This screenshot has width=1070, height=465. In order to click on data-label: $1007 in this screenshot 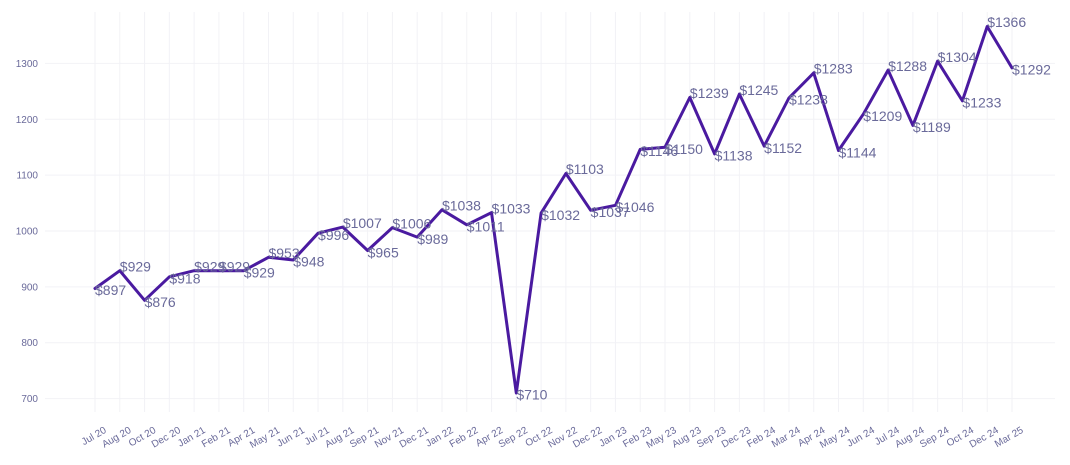, I will do `click(362, 223)`.